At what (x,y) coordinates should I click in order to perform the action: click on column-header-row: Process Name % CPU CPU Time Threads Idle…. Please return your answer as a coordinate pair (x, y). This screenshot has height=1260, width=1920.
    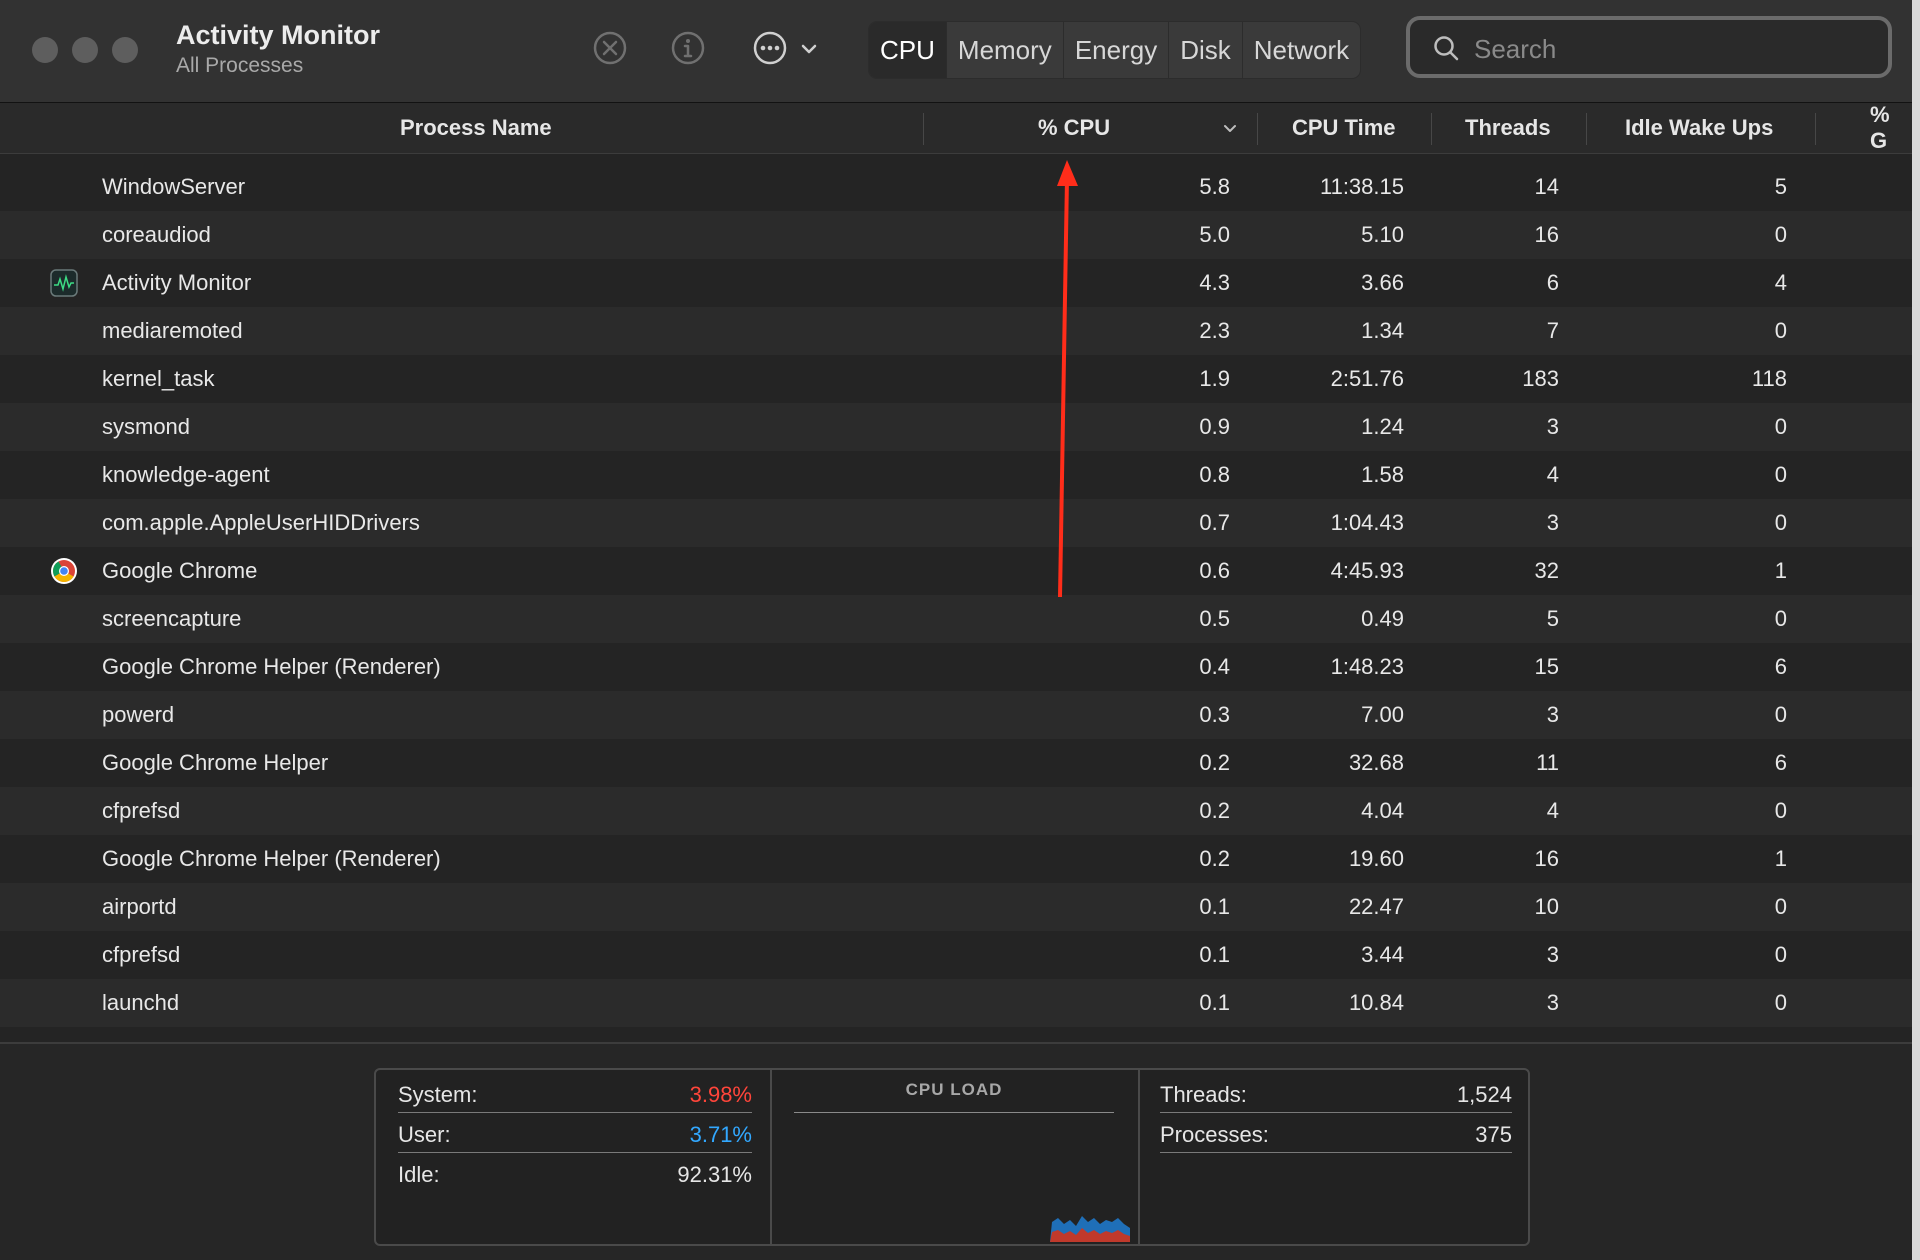
    Looking at the image, I should click on (956, 128).